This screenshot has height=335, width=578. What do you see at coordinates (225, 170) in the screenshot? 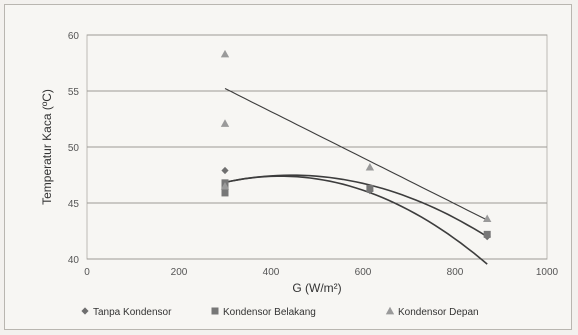
I see `data-point-diamond` at bounding box center [225, 170].